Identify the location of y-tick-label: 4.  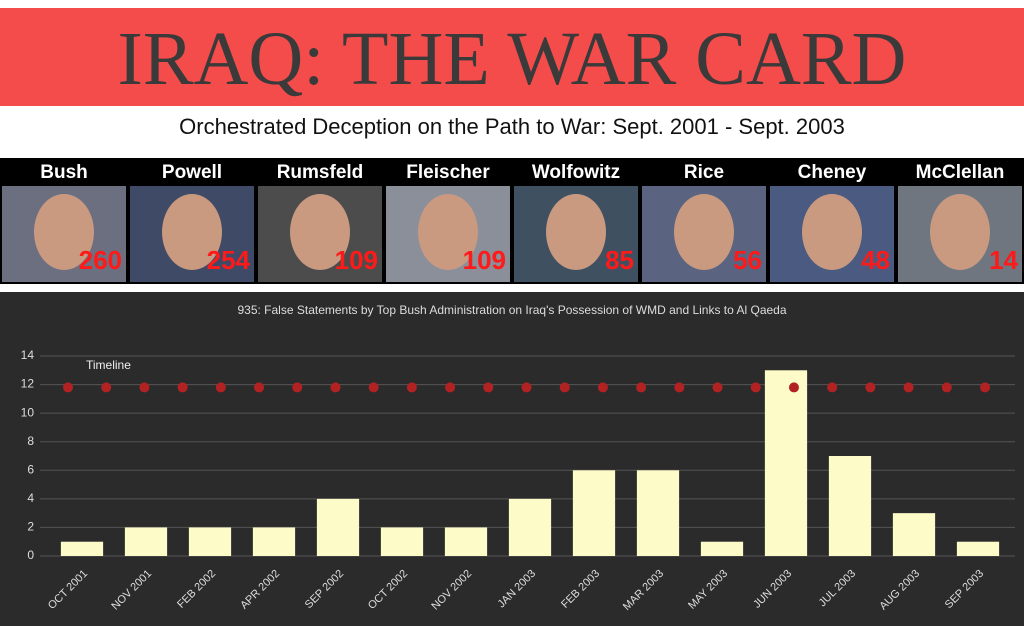
(30, 498).